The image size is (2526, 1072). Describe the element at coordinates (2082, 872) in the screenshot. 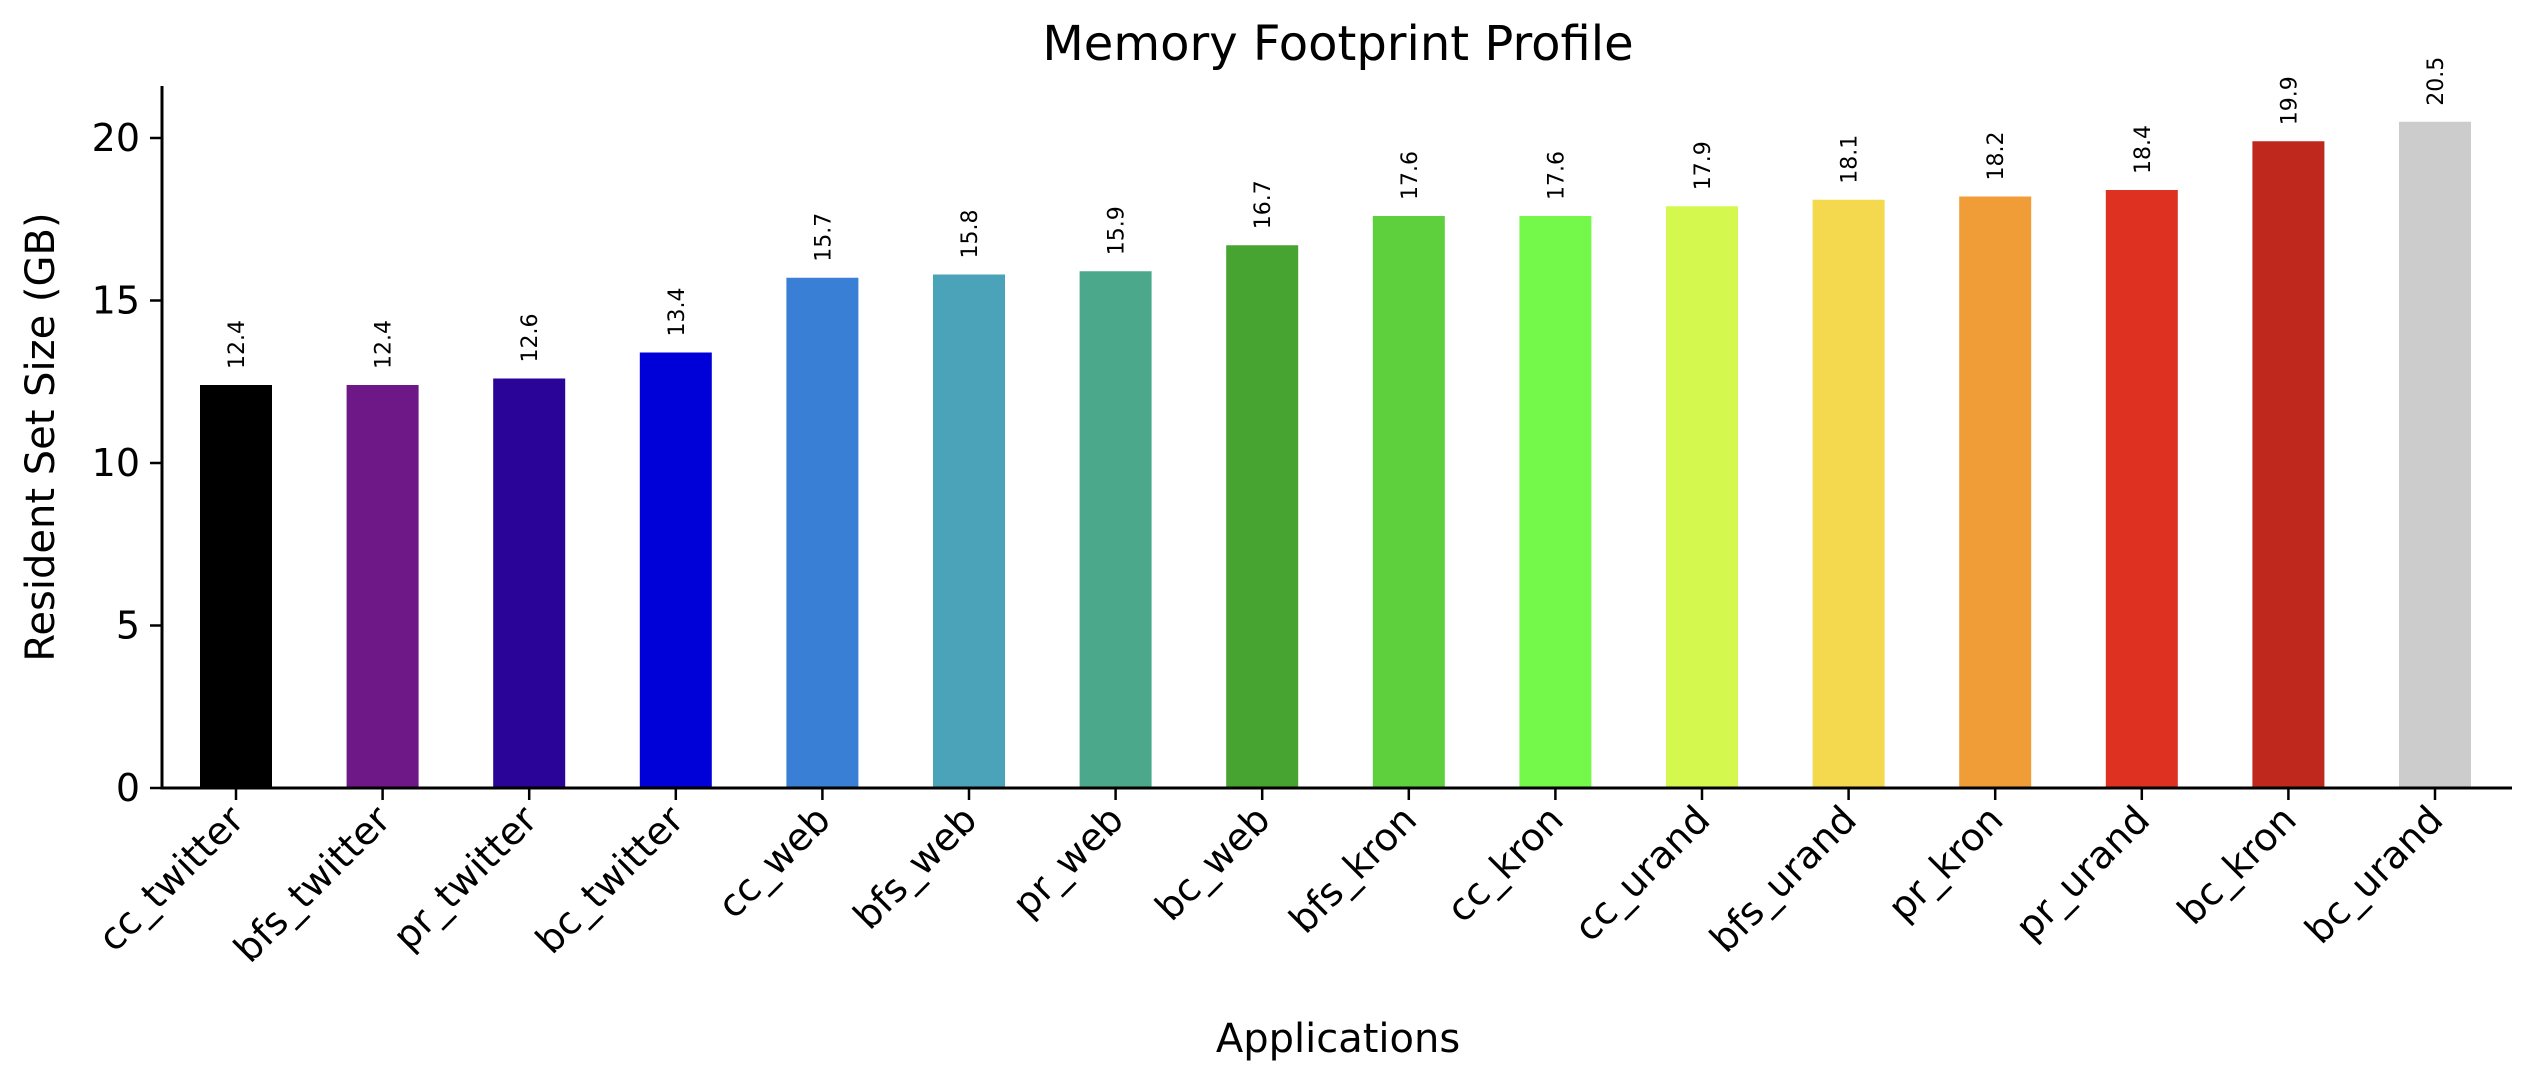

I see `x-tick-label-pr_urand: pr_urand` at that location.